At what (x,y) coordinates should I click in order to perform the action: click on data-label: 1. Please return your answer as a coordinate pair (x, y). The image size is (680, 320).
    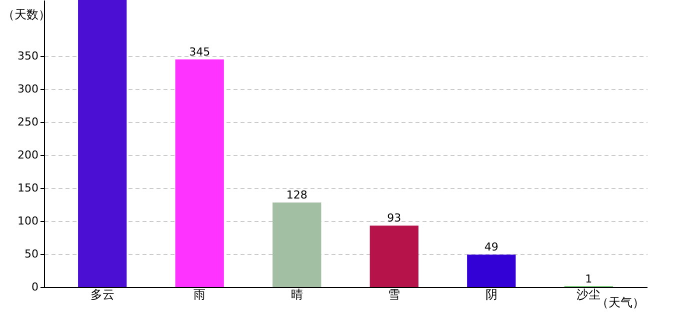
    Looking at the image, I should click on (588, 279).